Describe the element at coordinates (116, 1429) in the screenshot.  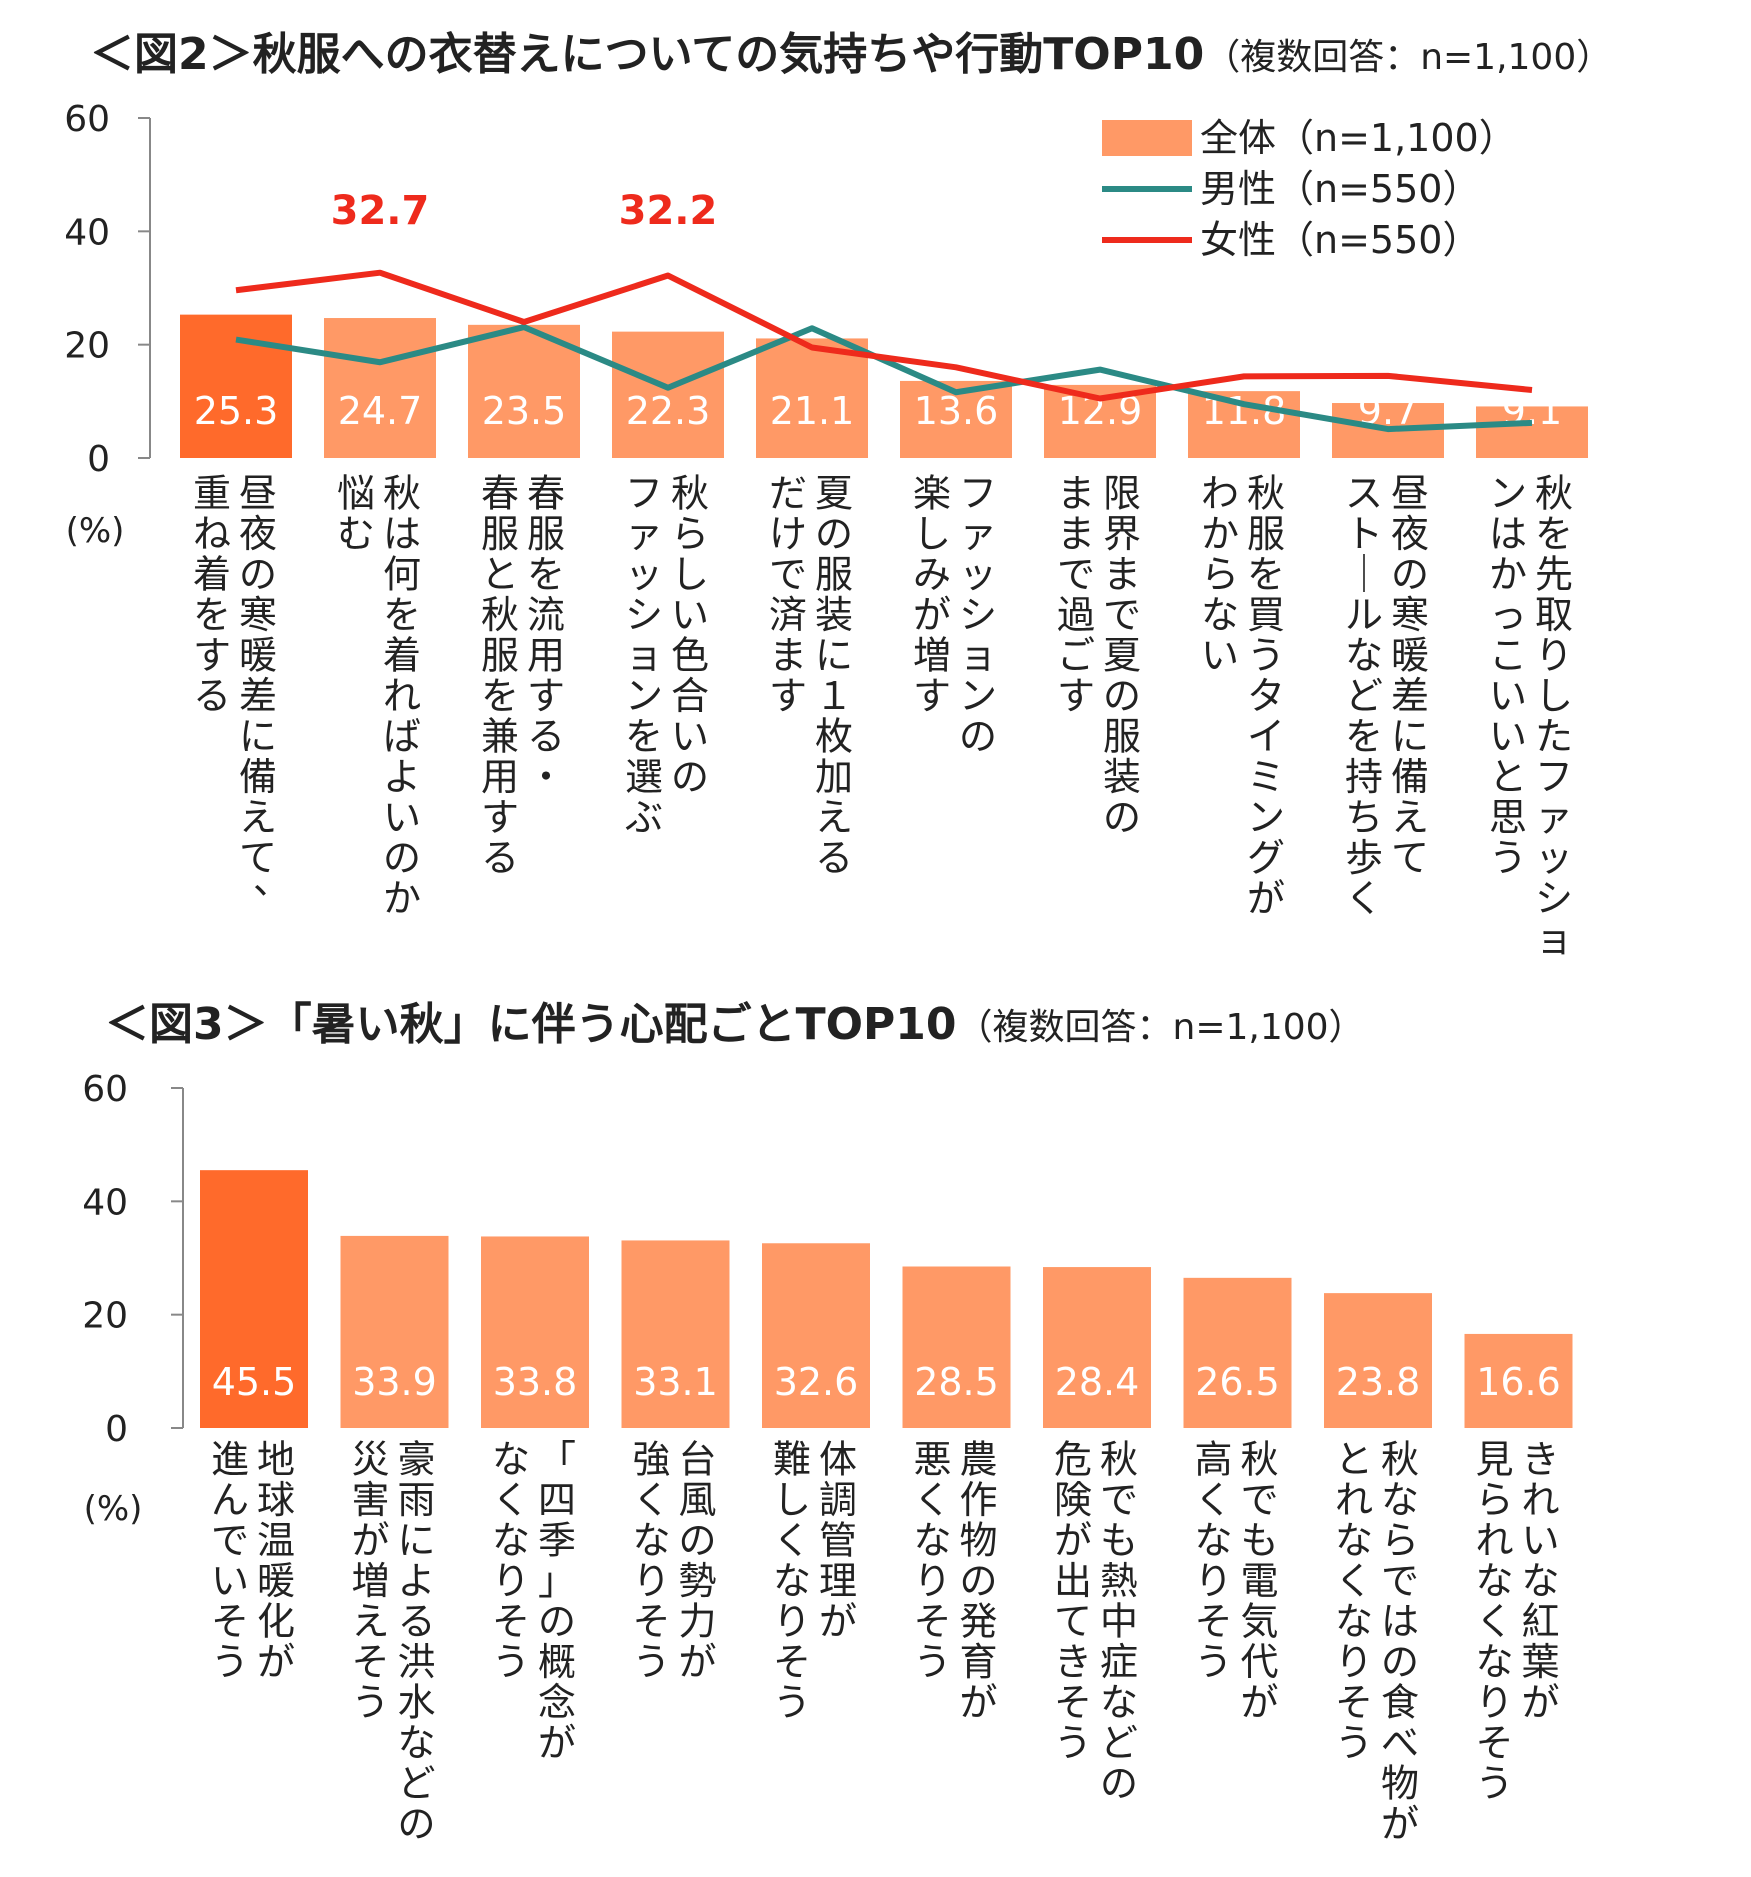
I see `fig3-y-tick-label: 0` at that location.